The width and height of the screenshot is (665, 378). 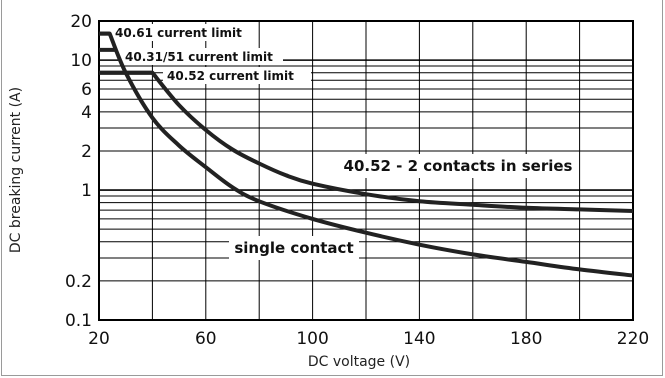 I want to click on y-axis-title: DC breaking current (A), so click(x=16, y=170).